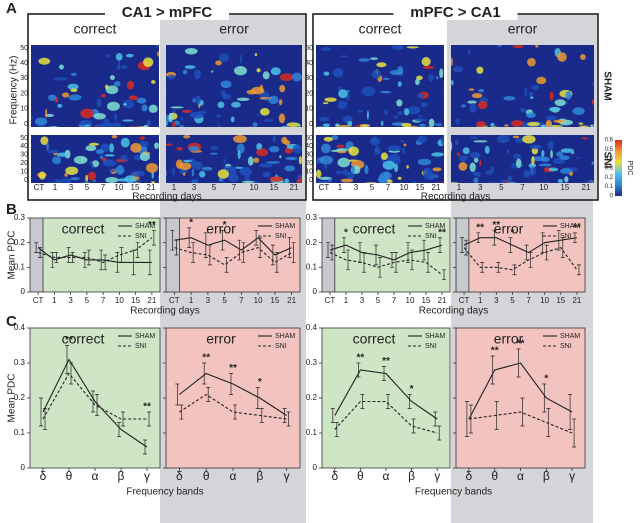 The image size is (640, 523). I want to click on y-tick-label: 40, so click(309, 63).